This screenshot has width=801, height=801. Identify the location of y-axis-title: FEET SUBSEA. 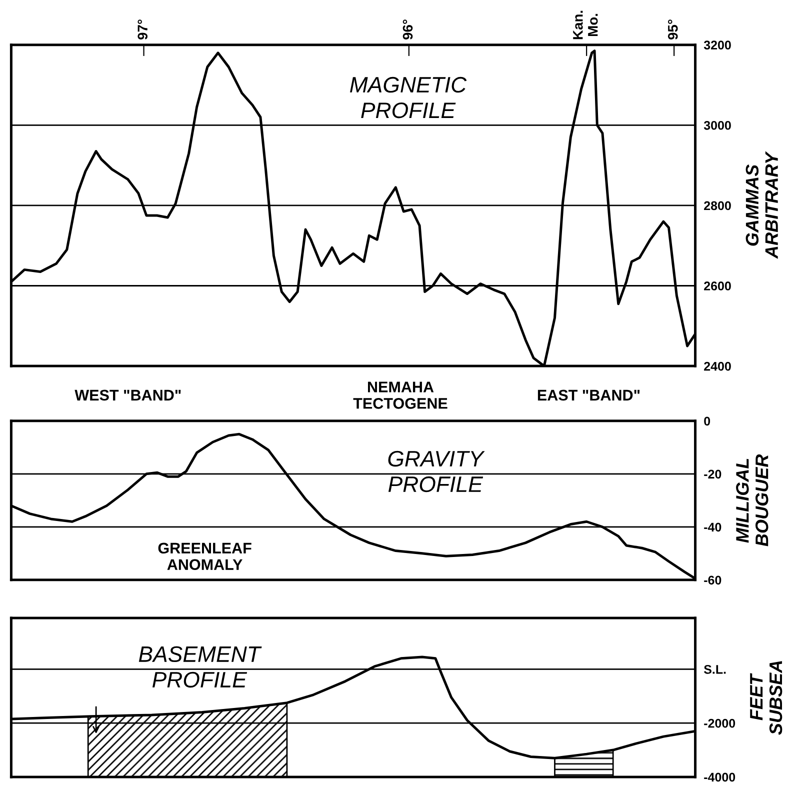
(766, 698).